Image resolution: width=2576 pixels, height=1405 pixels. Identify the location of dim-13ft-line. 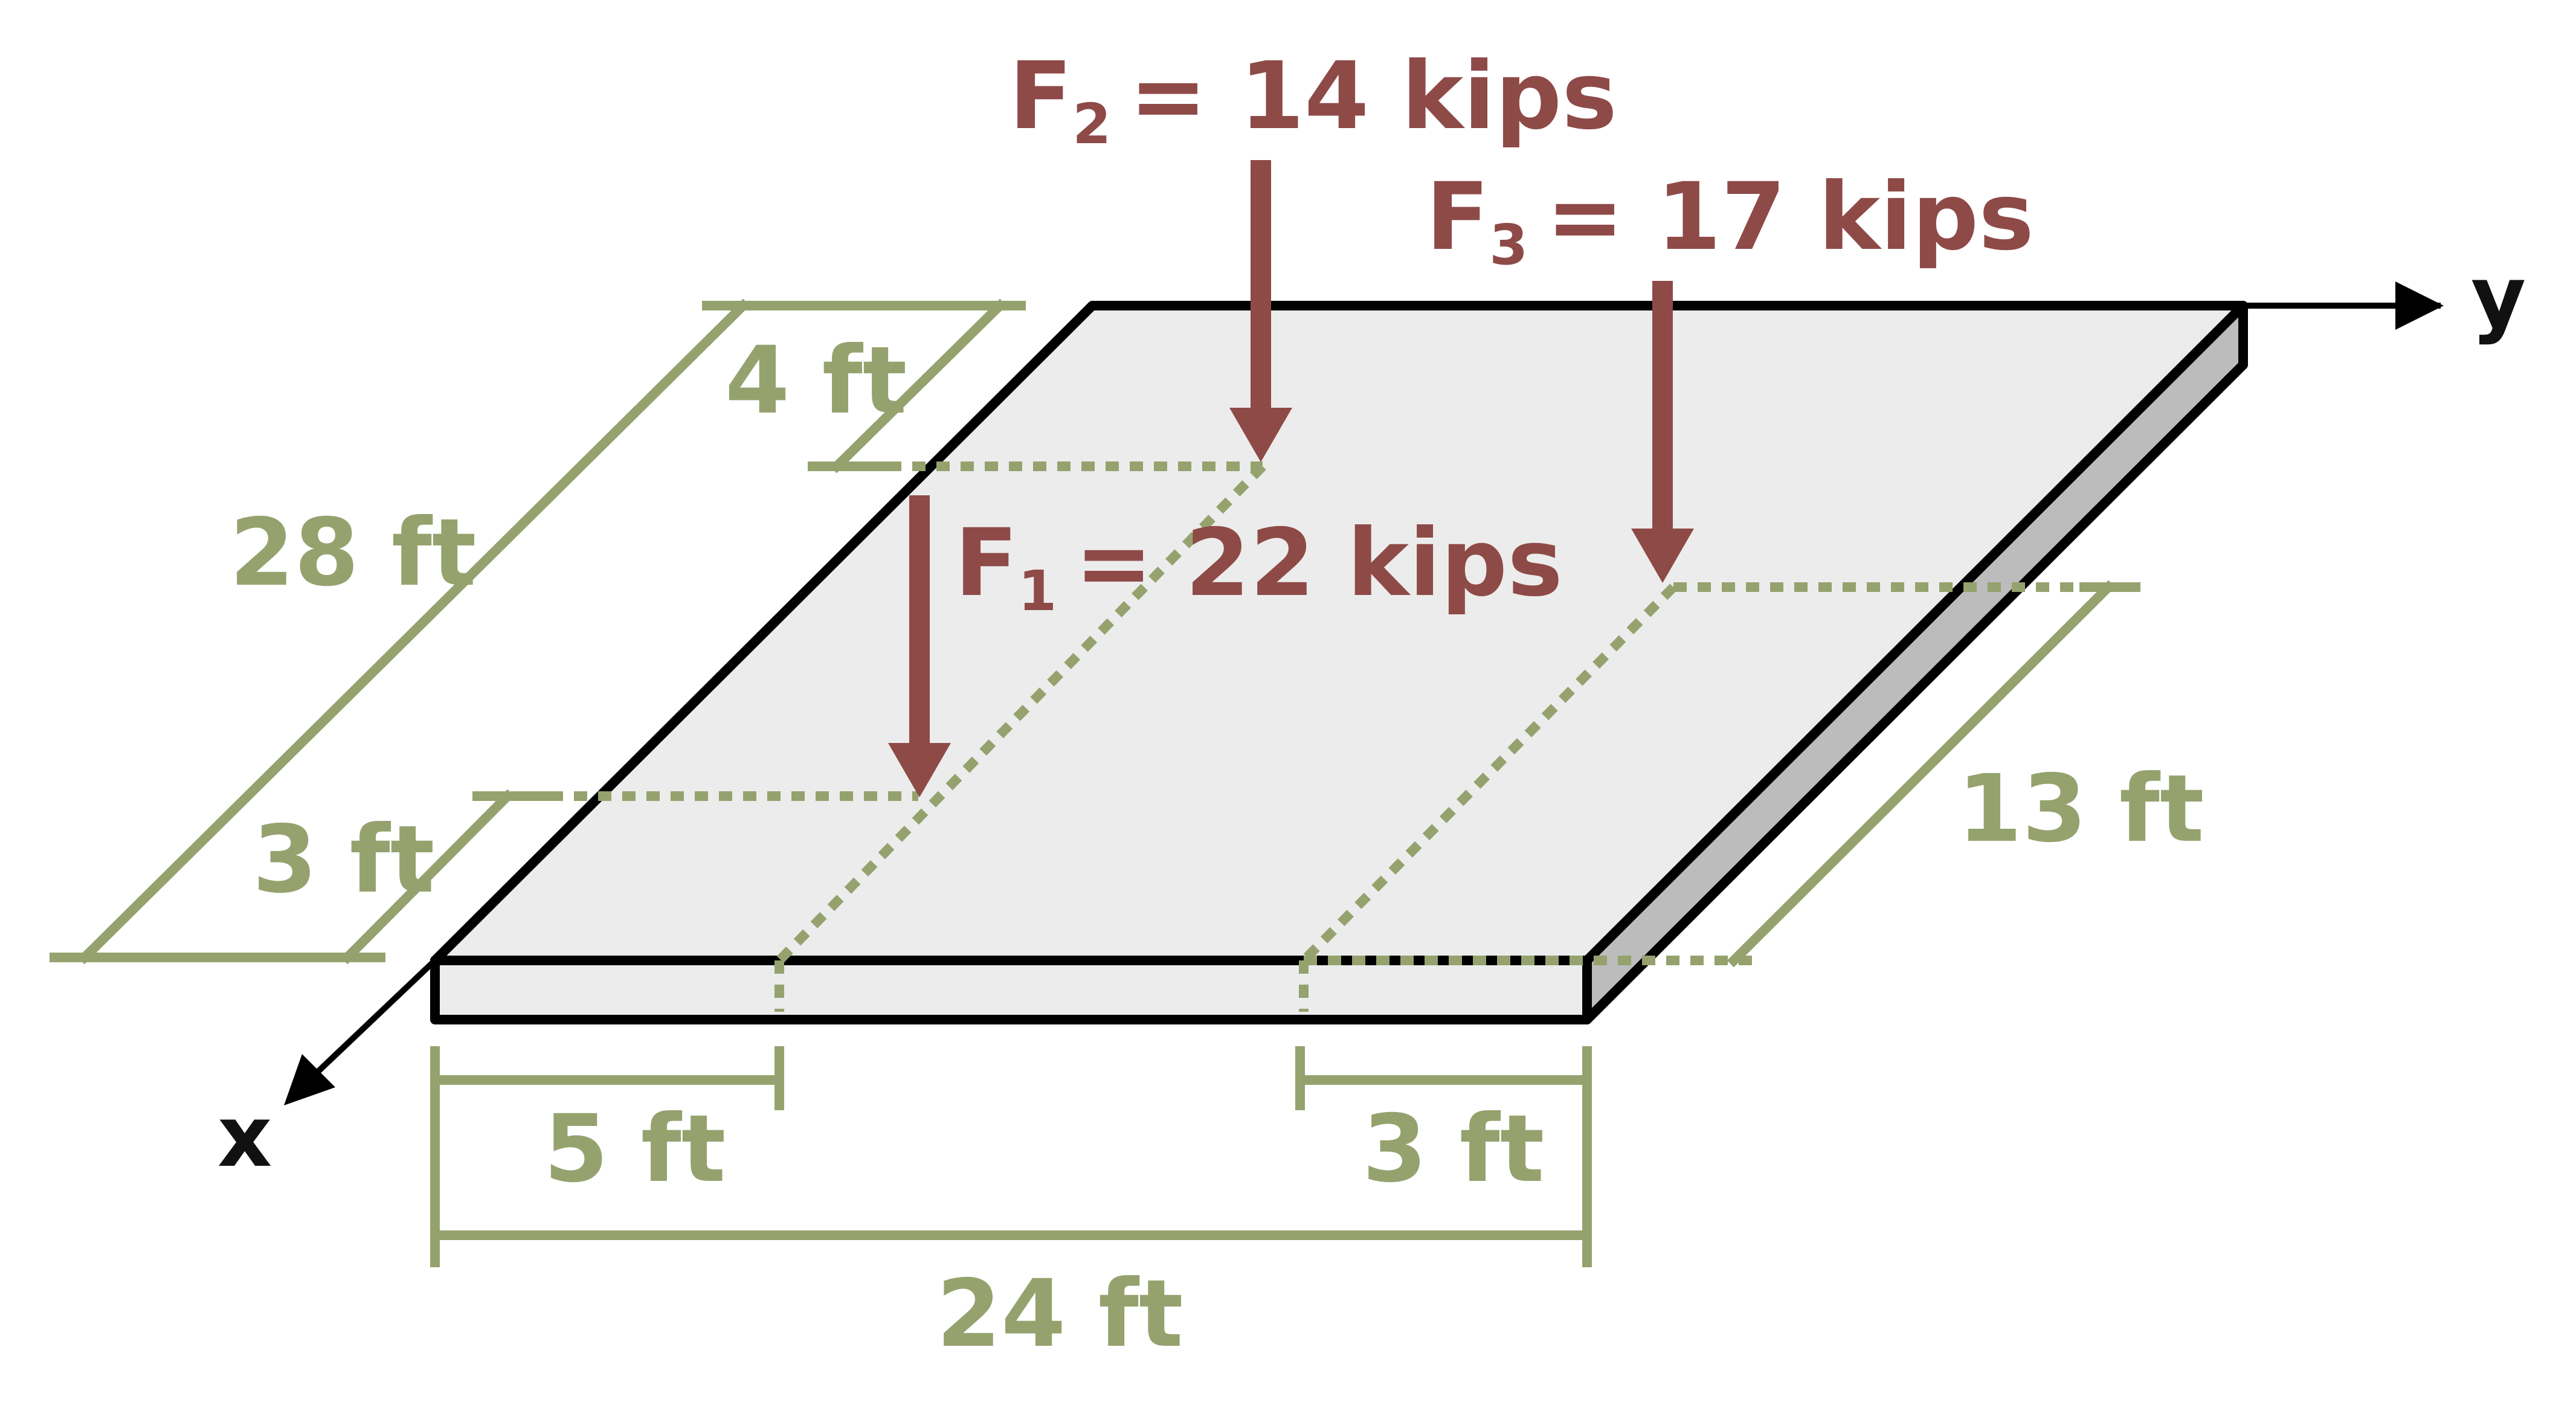
(1921, 774).